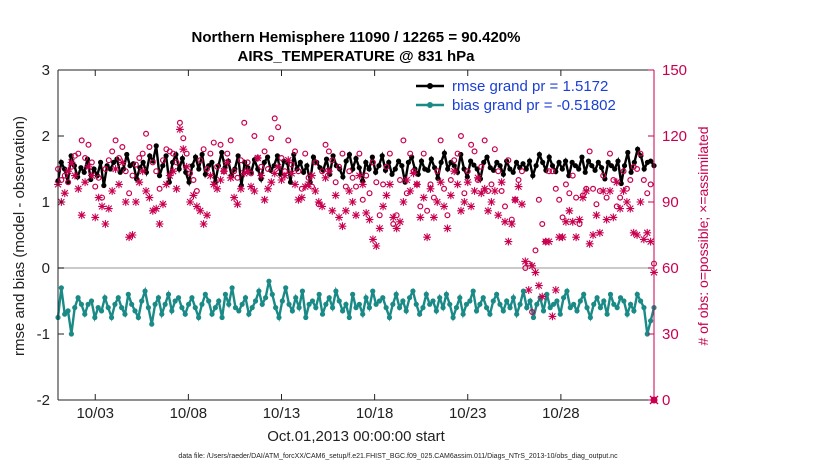 Image resolution: width=830 pixels, height=470 pixels. Describe the element at coordinates (561, 413) in the screenshot. I see `x-tick-label: 10/28` at that location.